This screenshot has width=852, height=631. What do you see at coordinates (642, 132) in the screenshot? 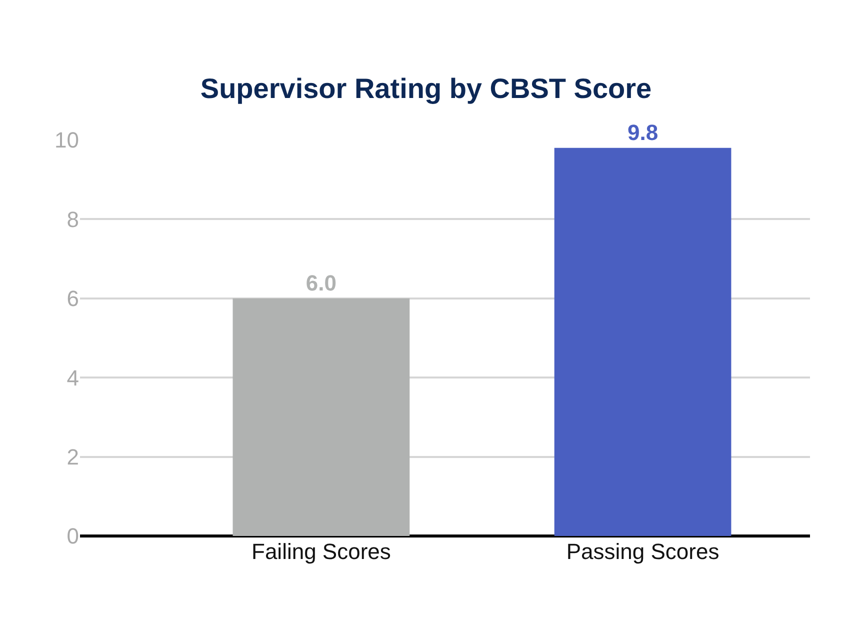
I see `data-label: 9.8` at bounding box center [642, 132].